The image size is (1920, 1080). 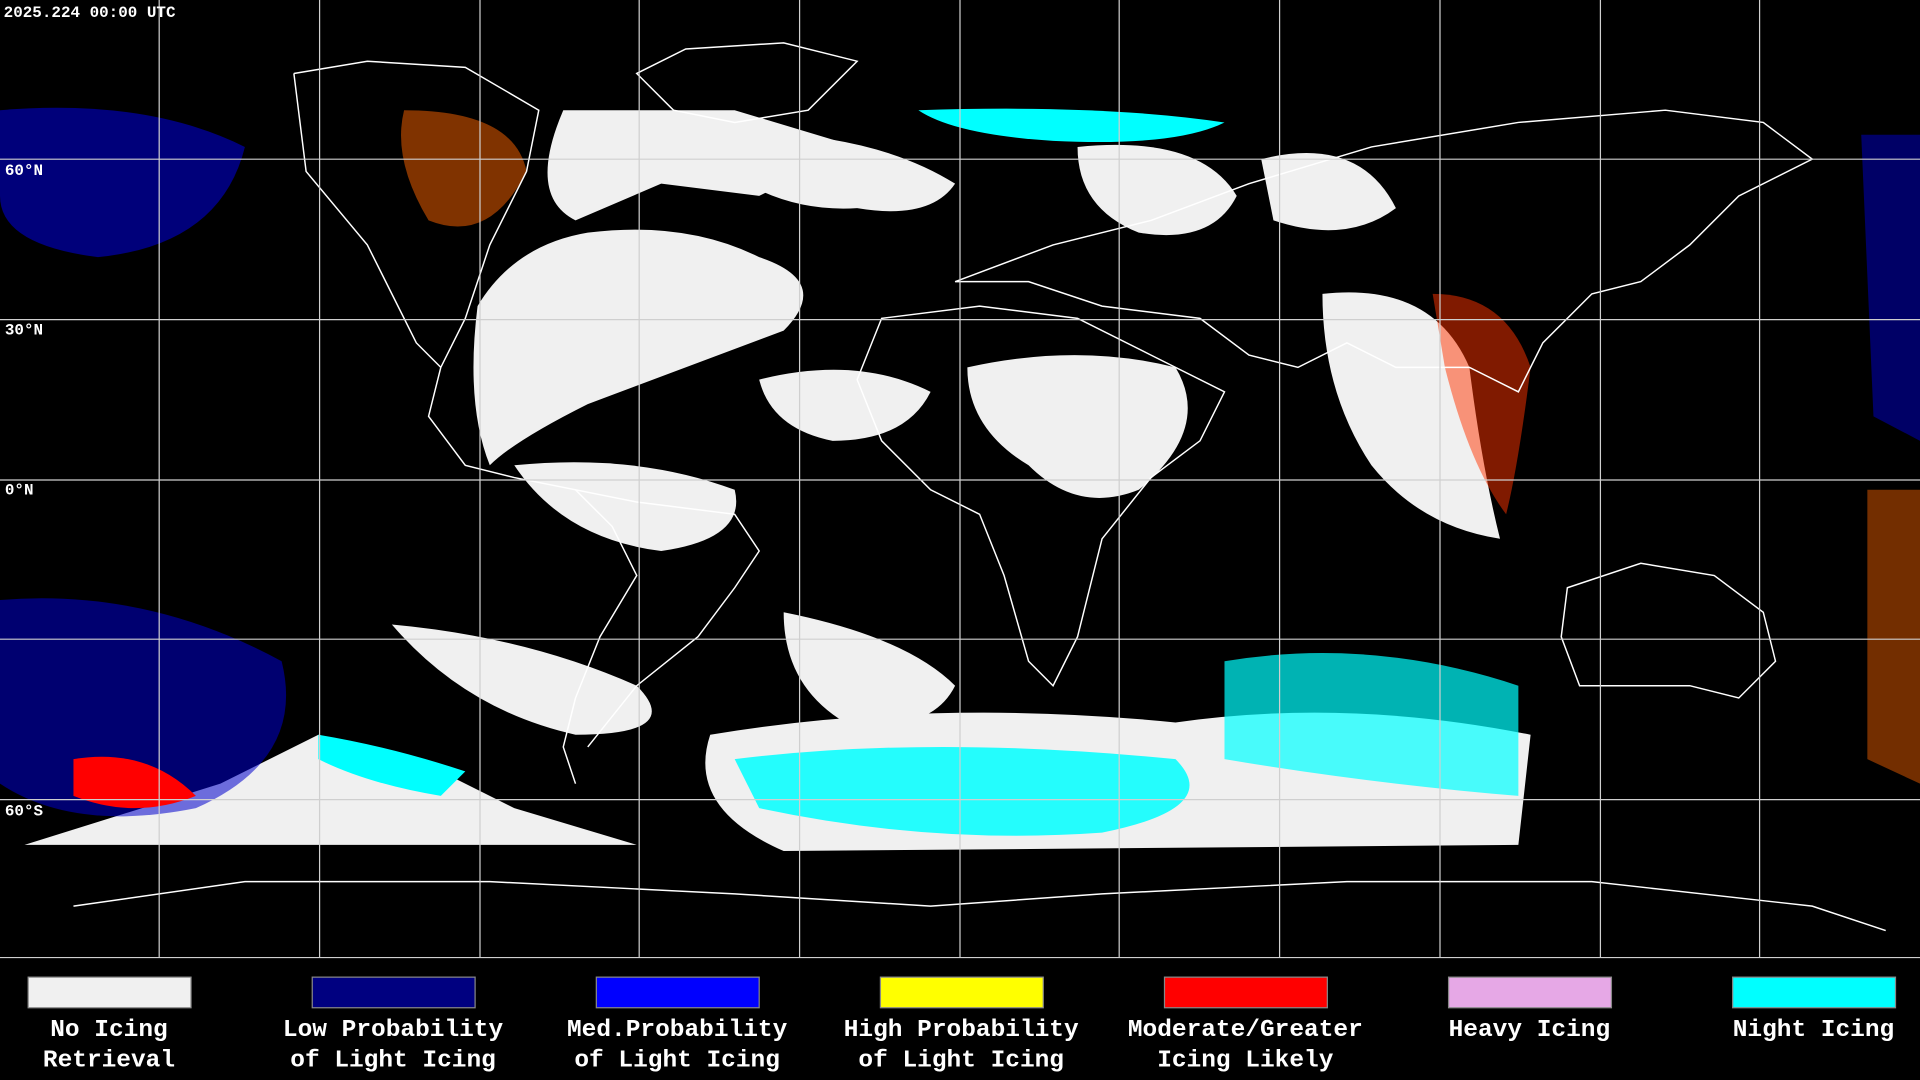 I want to click on latitude-labels: 60°N 30°N 0°N 60°S, so click(x=24, y=491).